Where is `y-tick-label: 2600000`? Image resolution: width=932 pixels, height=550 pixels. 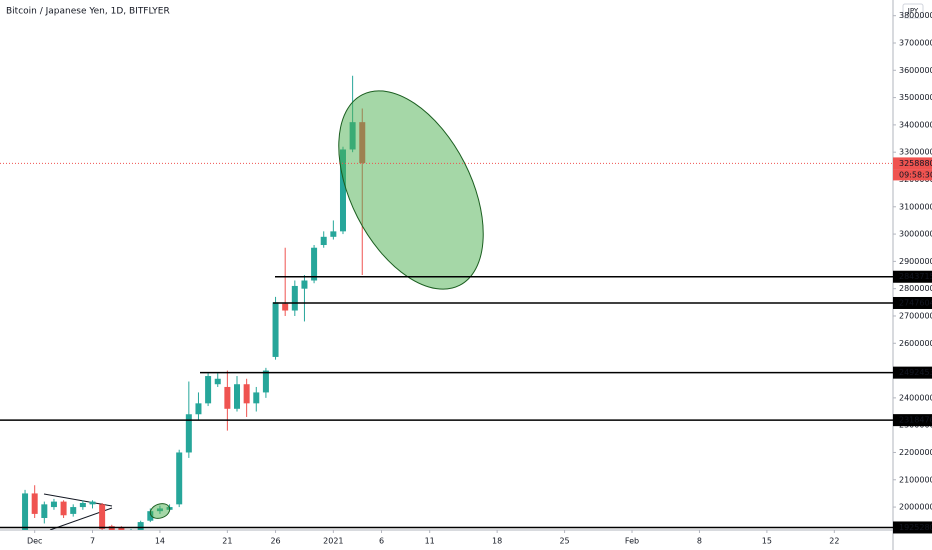 y-tick-label: 2600000 is located at coordinates (915, 343).